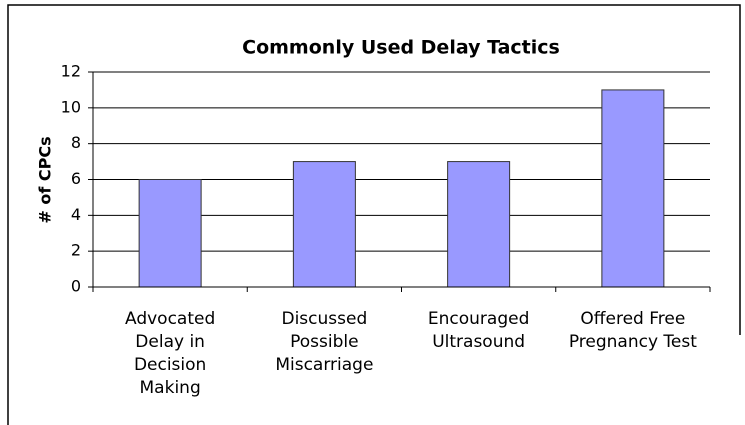  Describe the element at coordinates (76, 178) in the screenshot. I see `y-tick-label: 6` at that location.